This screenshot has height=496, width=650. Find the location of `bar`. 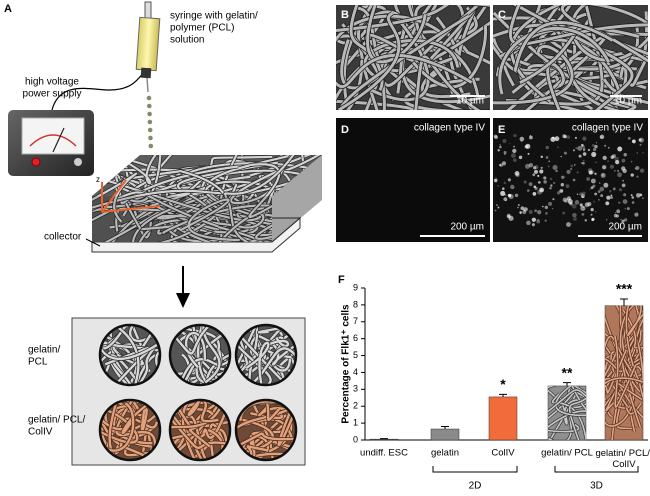

bar is located at coordinates (503, 418).